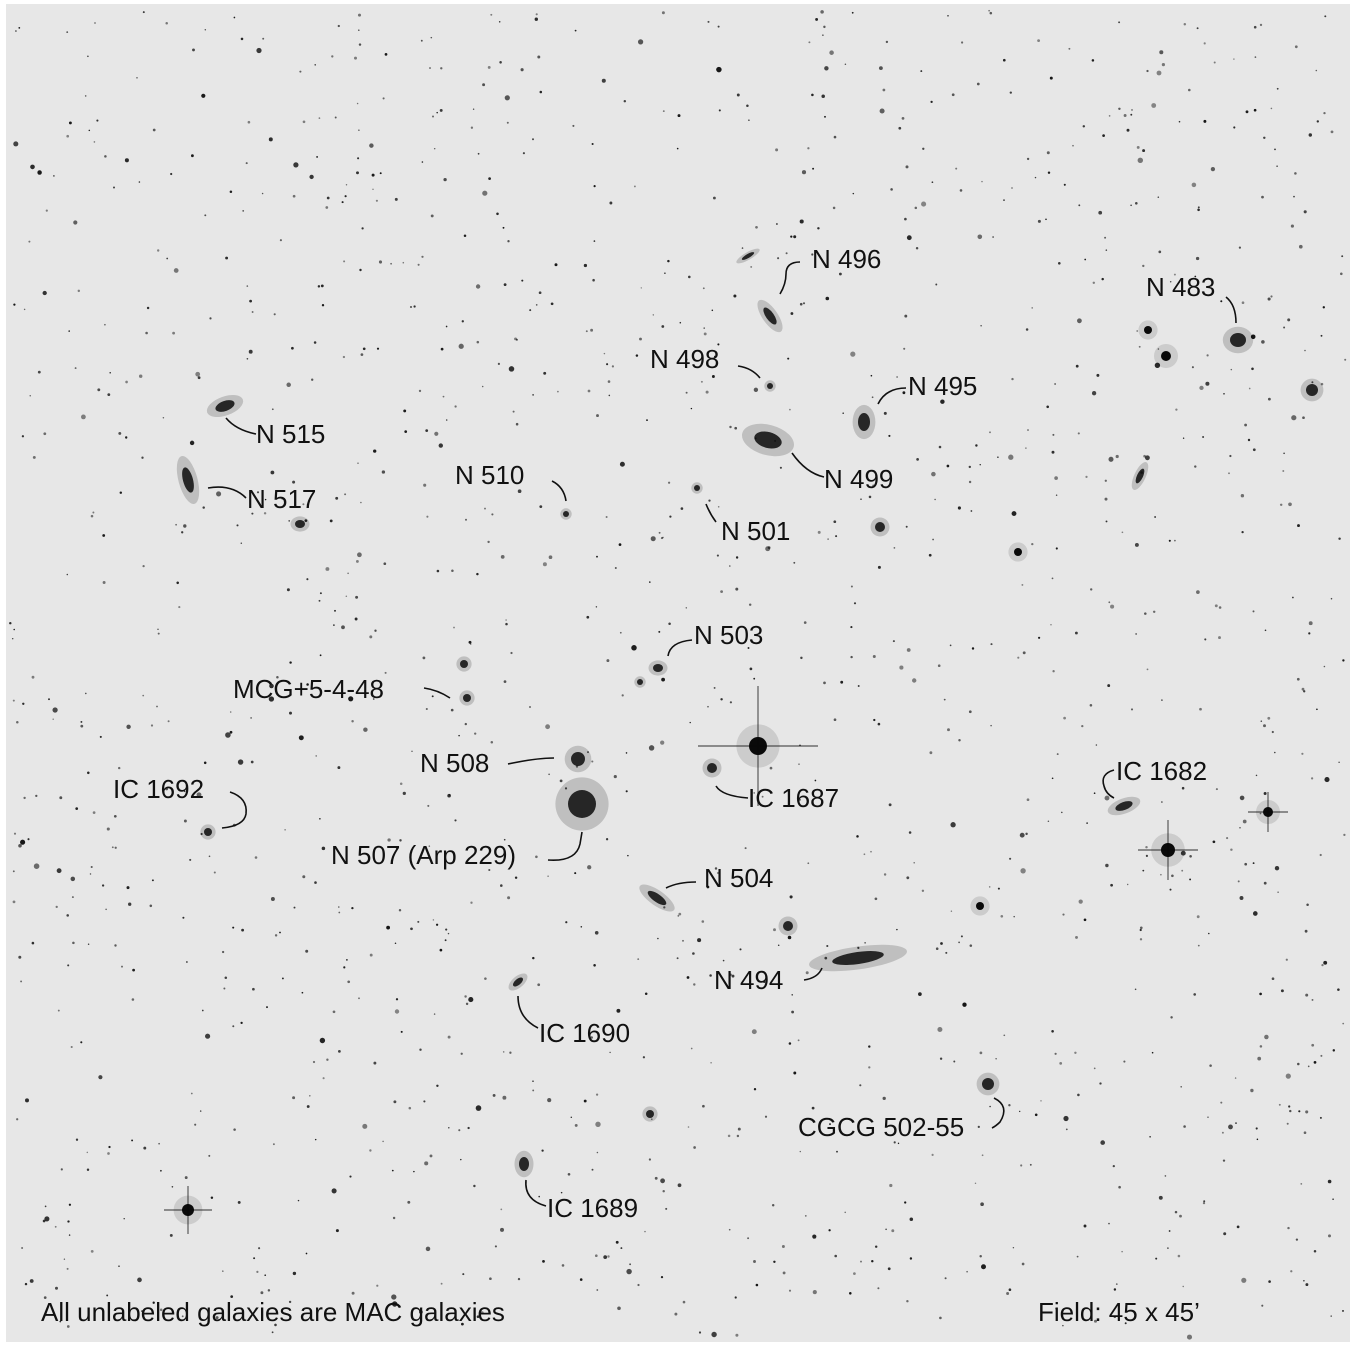 Image resolution: width=1355 pixels, height=1347 pixels. I want to click on label-n510: N 510, so click(490, 475).